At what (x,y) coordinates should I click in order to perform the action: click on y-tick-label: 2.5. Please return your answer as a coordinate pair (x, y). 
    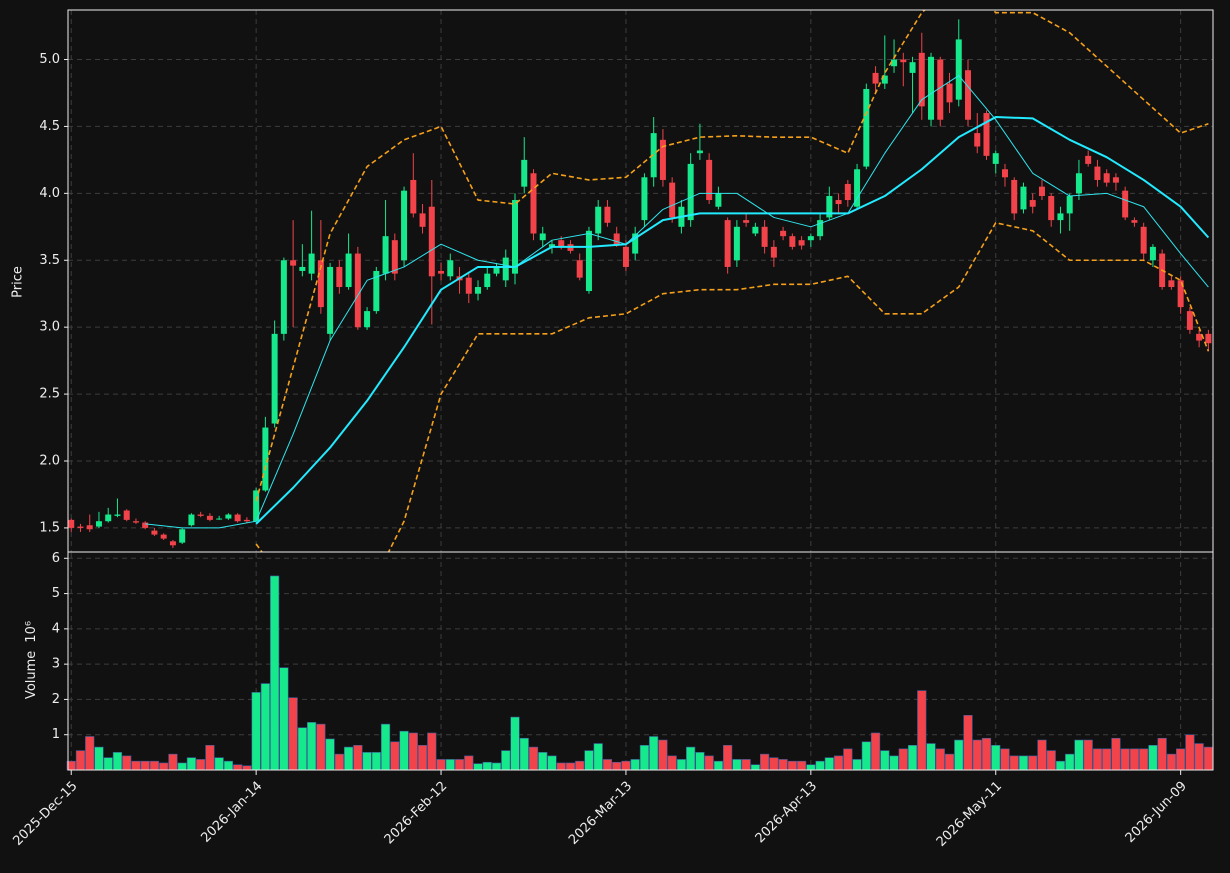
    Looking at the image, I should click on (49, 394).